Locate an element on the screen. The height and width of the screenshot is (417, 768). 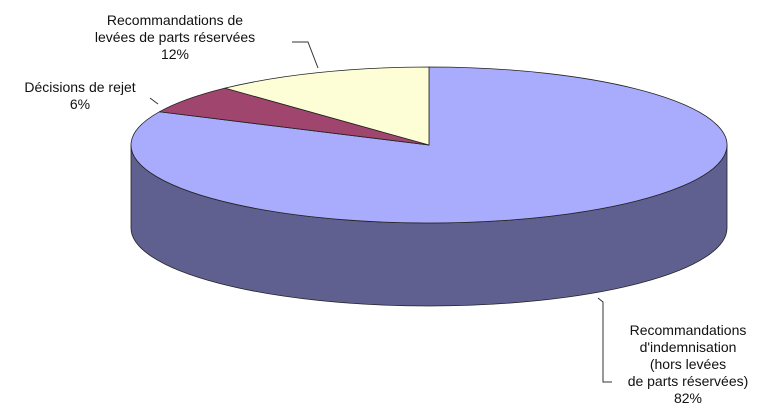
slice-percent: 12% is located at coordinates (175, 54).